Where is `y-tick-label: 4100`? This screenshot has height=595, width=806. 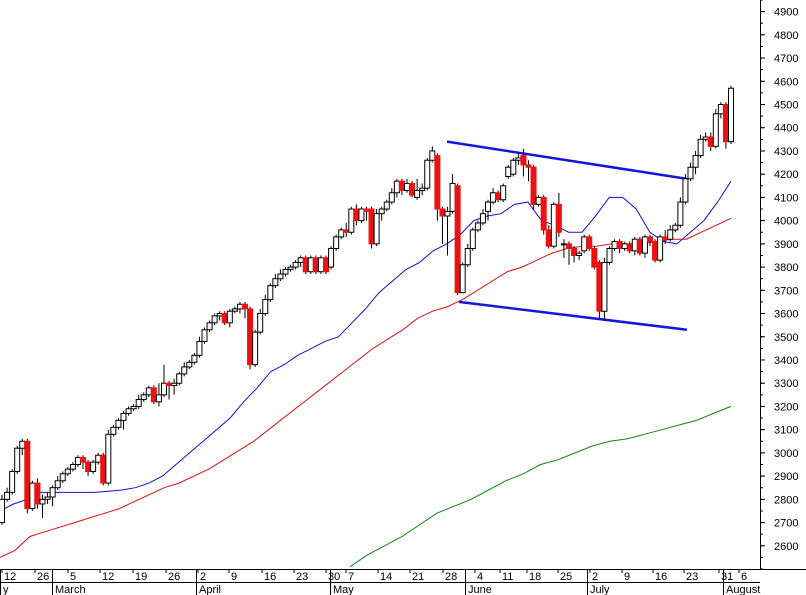
y-tick-label: 4100 is located at coordinates (786, 198).